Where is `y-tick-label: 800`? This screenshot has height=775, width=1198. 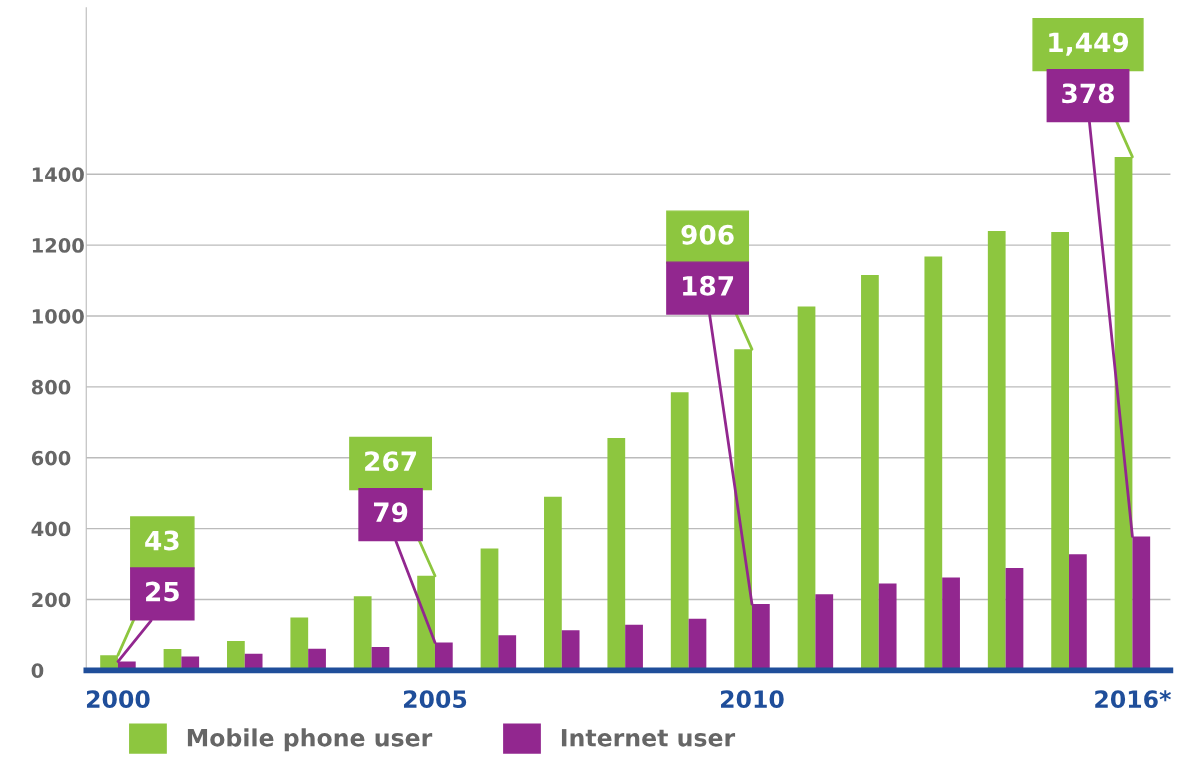
y-tick-label: 800 is located at coordinates (51, 387).